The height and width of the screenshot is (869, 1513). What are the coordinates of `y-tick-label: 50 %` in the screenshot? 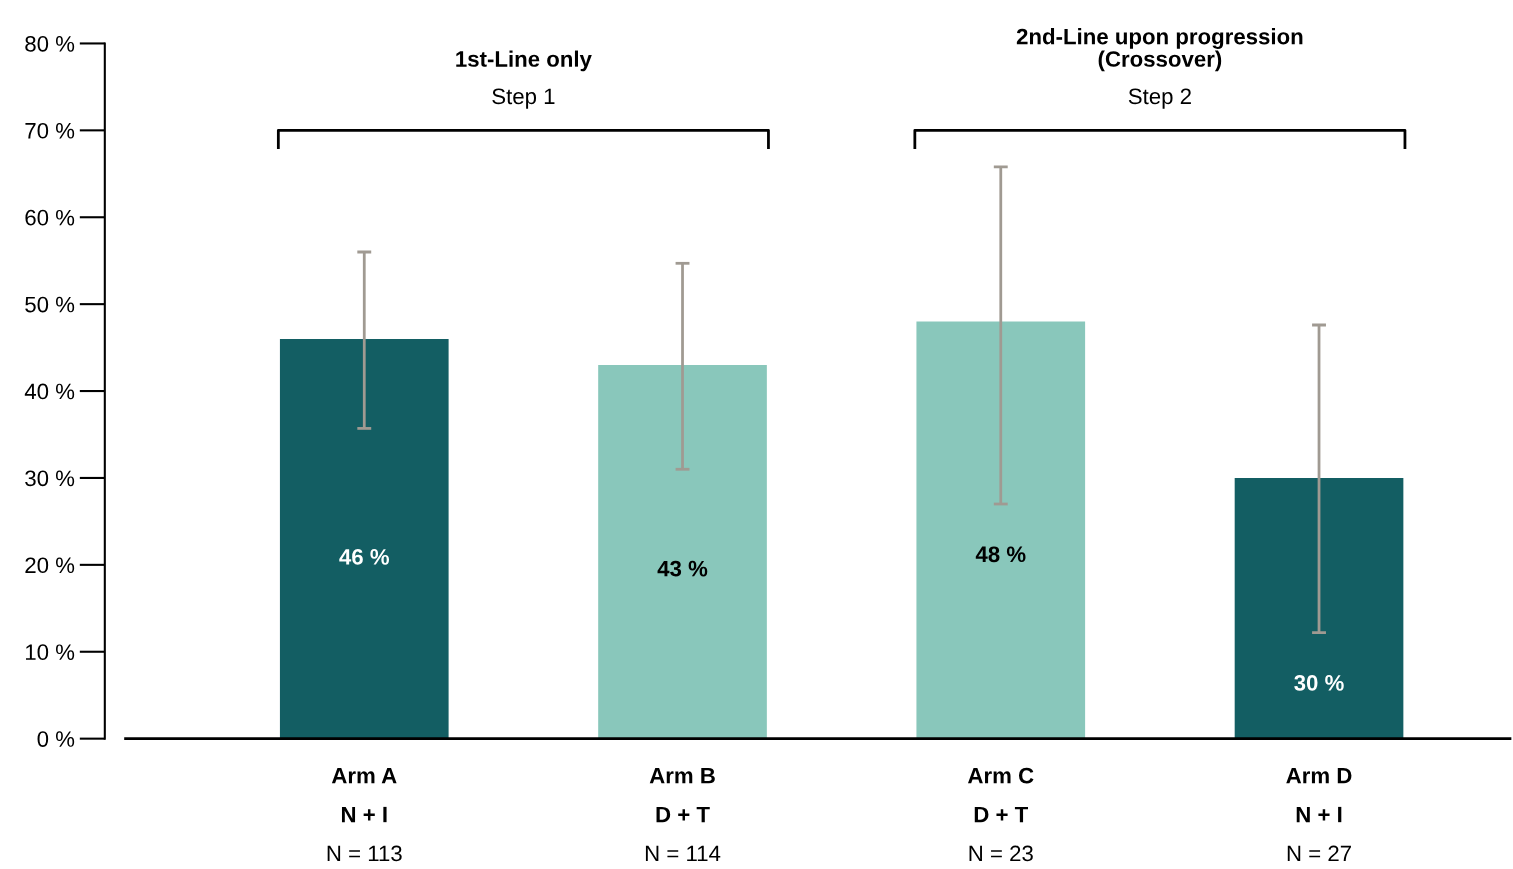 It's located at (50, 304).